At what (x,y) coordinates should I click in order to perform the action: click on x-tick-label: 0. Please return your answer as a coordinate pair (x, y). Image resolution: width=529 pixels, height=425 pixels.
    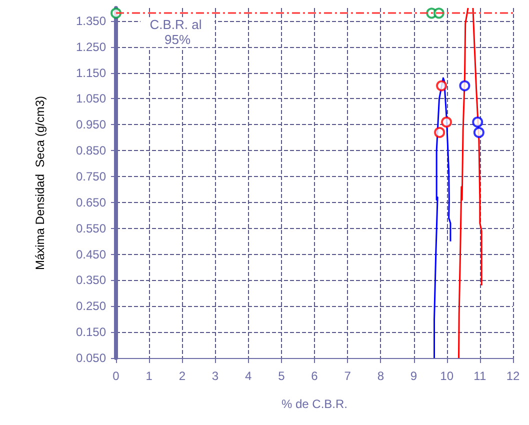
    Looking at the image, I should click on (116, 376).